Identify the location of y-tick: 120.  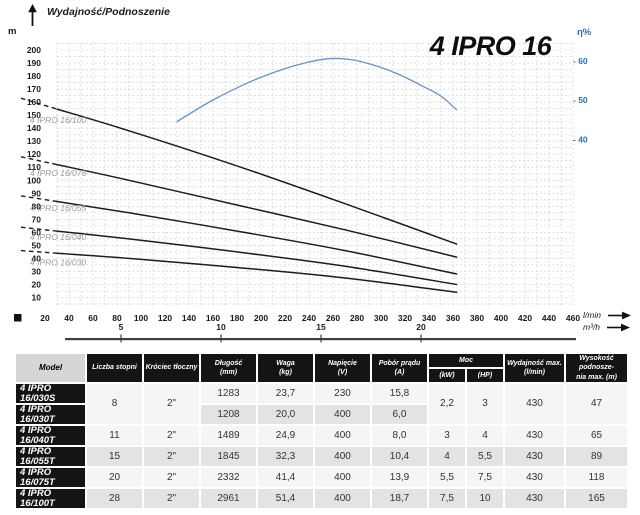
(34, 154).